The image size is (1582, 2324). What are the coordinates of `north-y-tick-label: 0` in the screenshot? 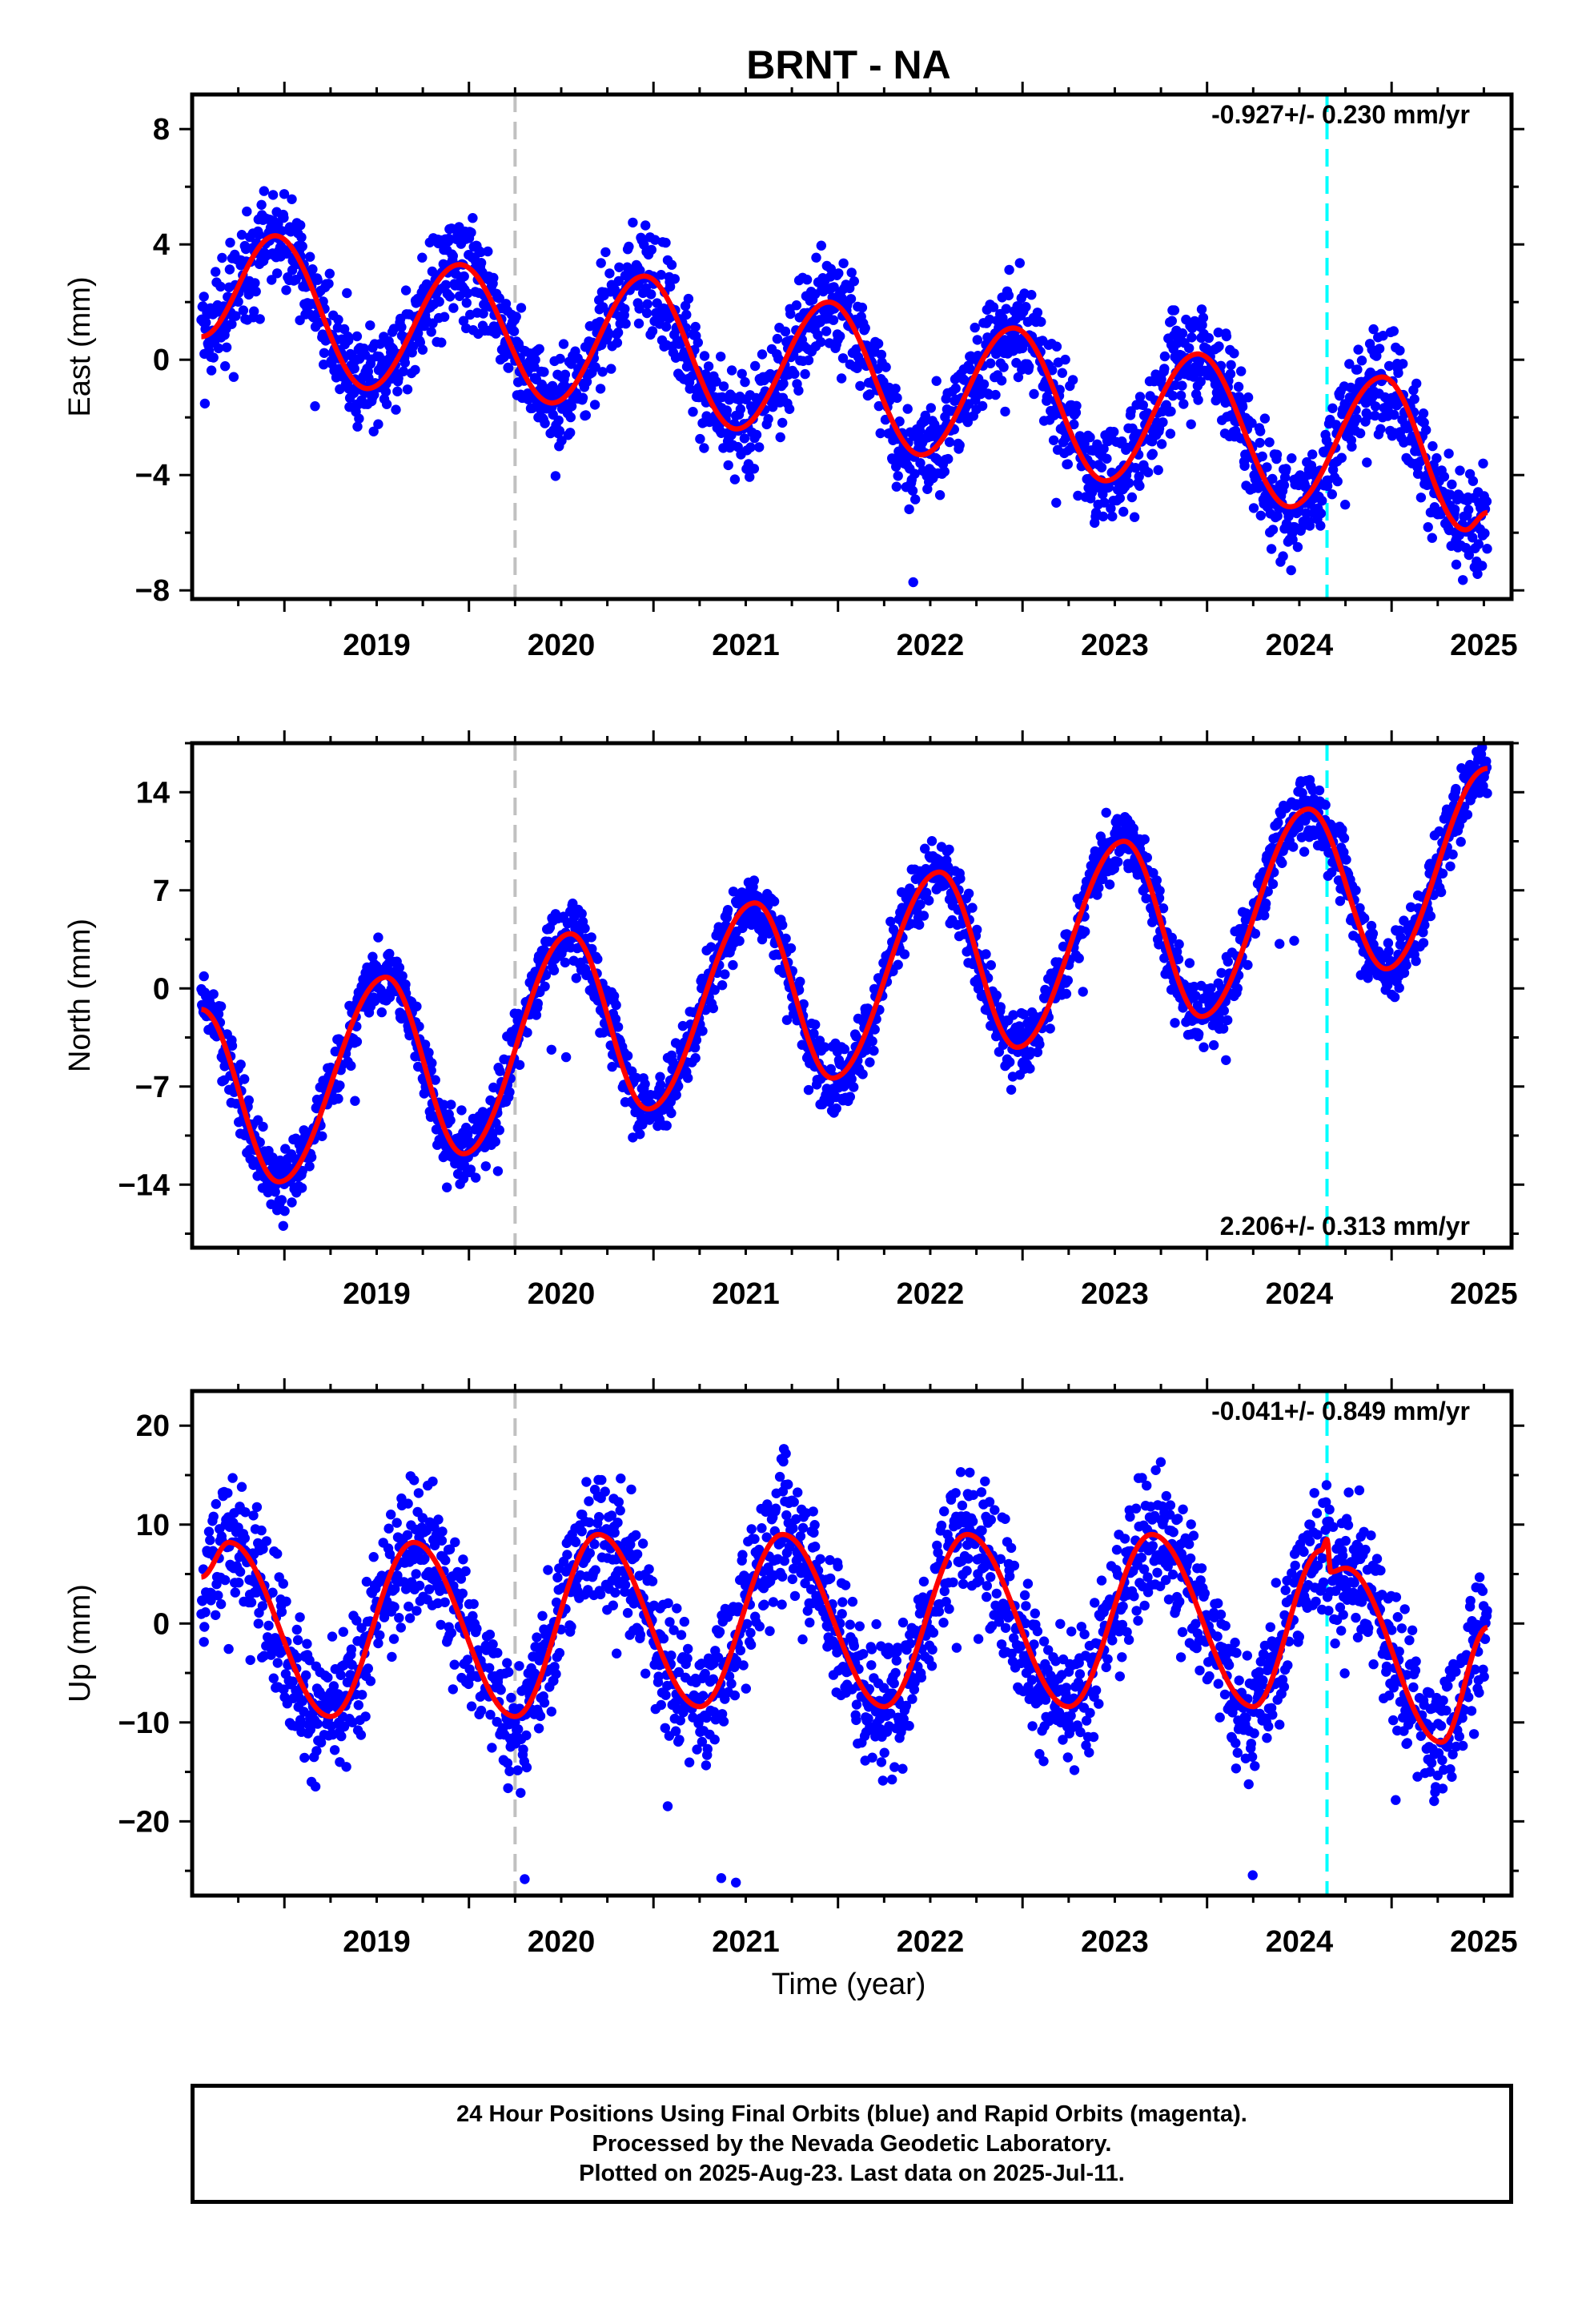 It's located at (161, 989).